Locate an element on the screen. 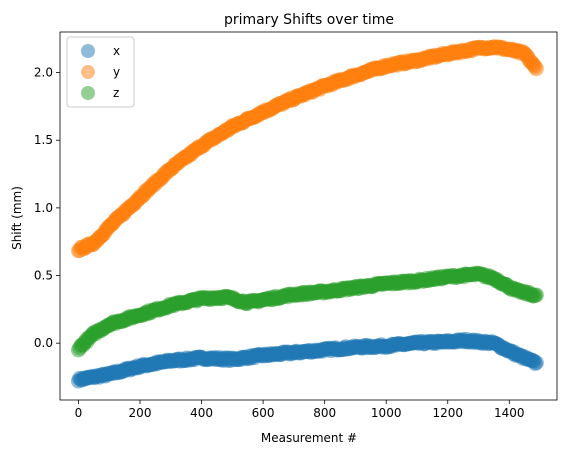 Image resolution: width=567 pixels, height=455 pixels. series-x is located at coordinates (307, 360).